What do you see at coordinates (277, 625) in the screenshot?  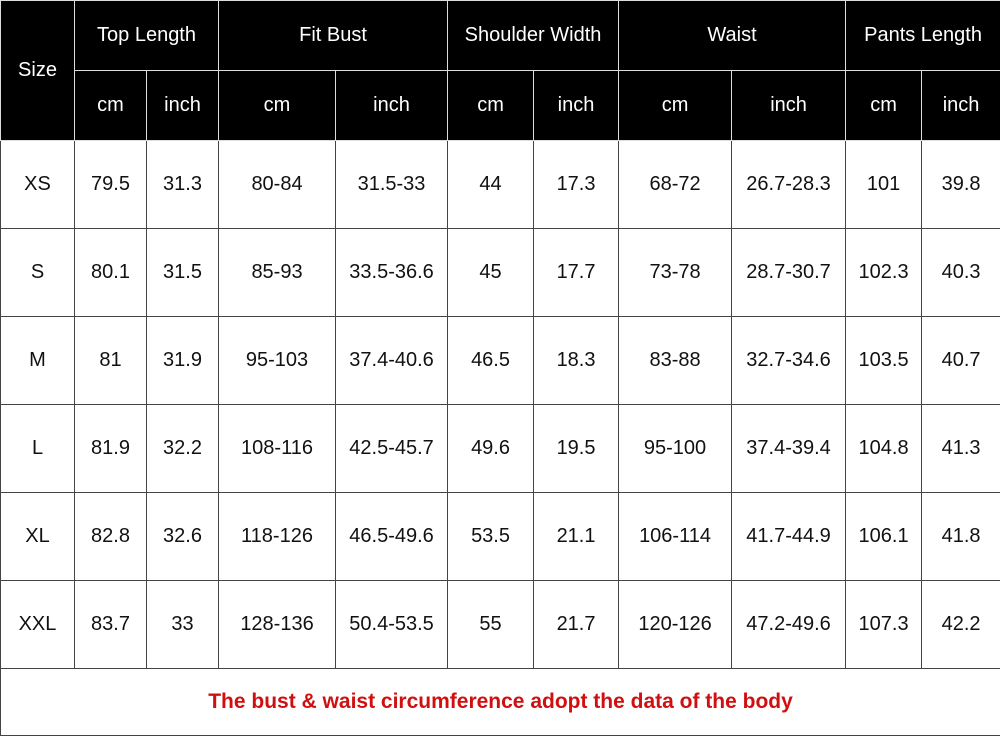 I see `table-cell: 128-136` at bounding box center [277, 625].